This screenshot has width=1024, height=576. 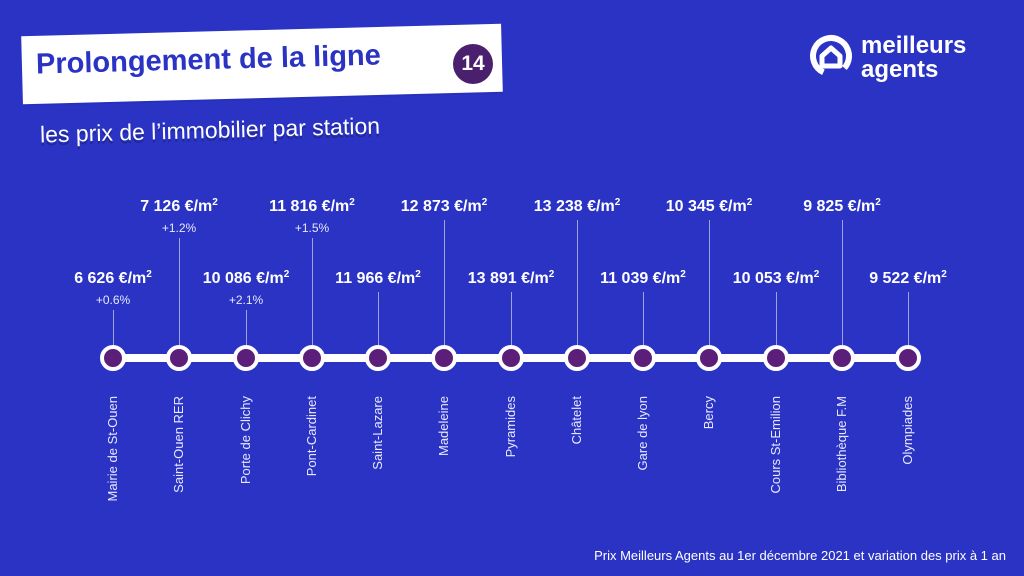 I want to click on station-name: Gare de lyon, so click(x=642, y=433).